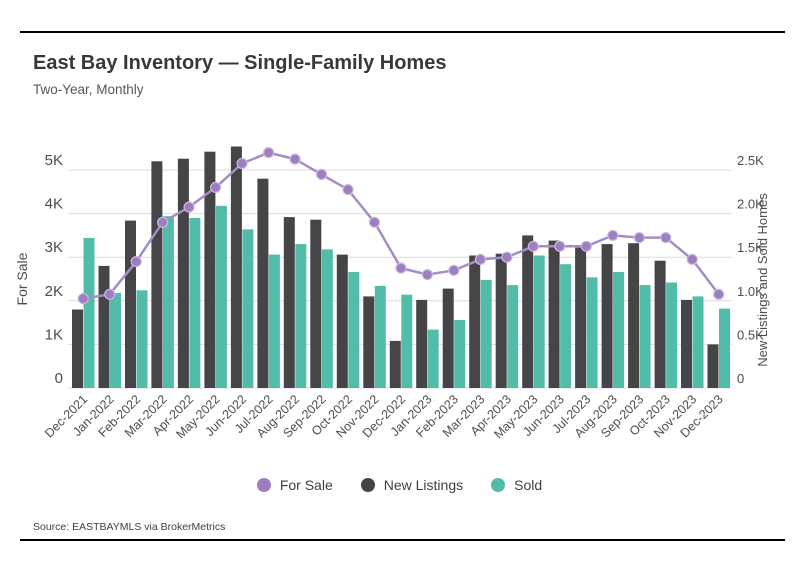  I want to click on bar-sold-Sep-2023, so click(645, 336).